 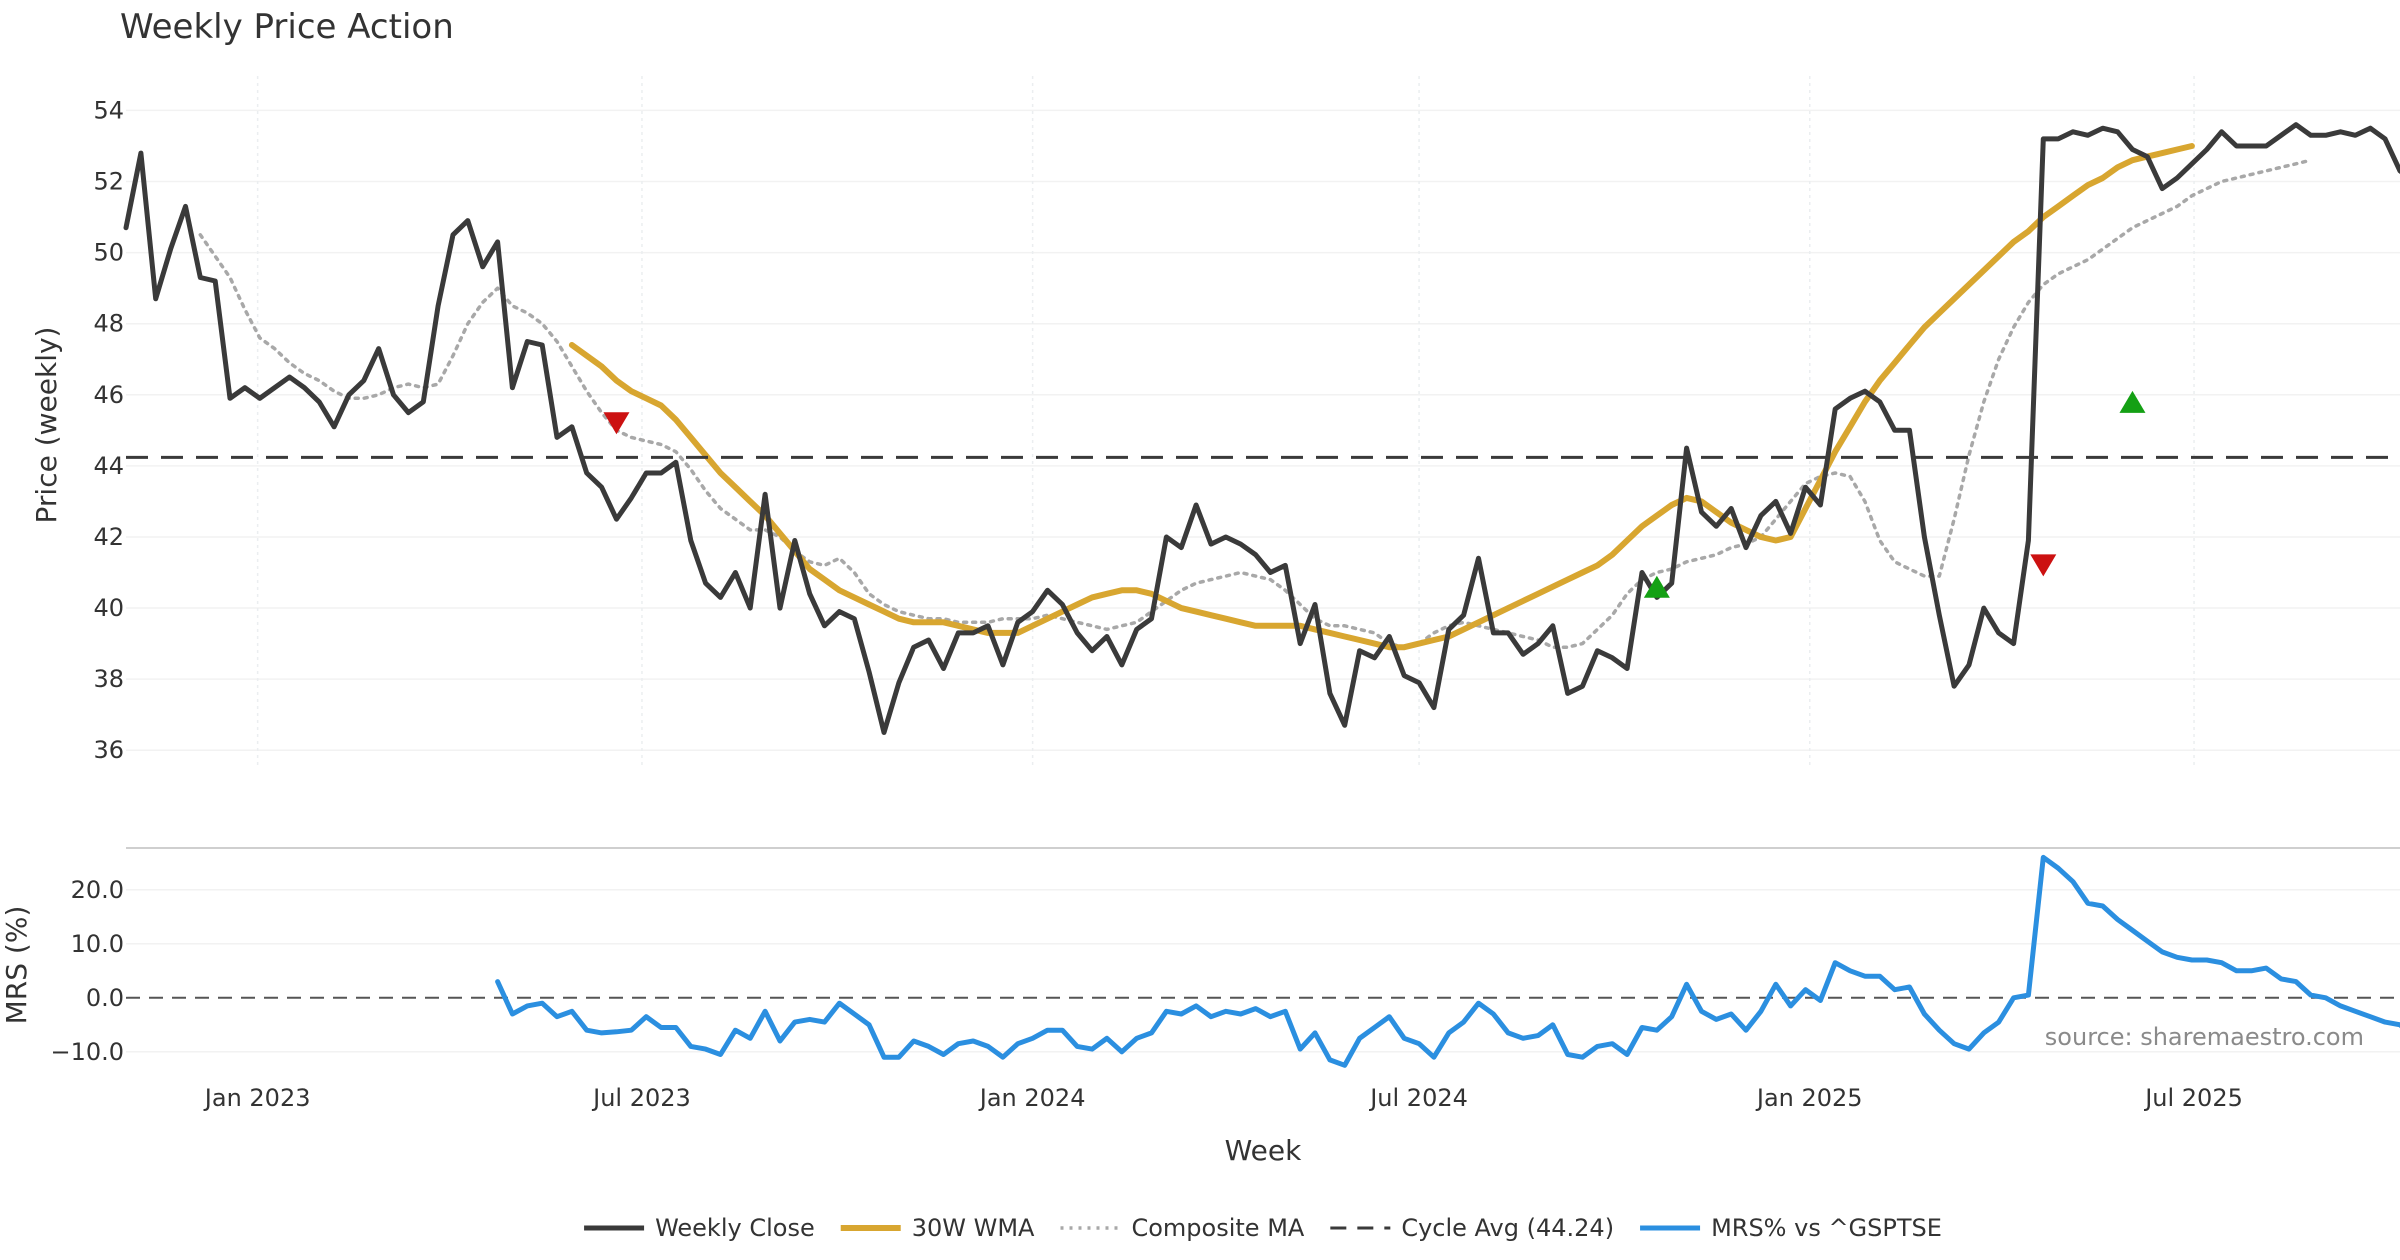 What do you see at coordinates (1263, 1150) in the screenshot?
I see `x-axis-label: Week` at bounding box center [1263, 1150].